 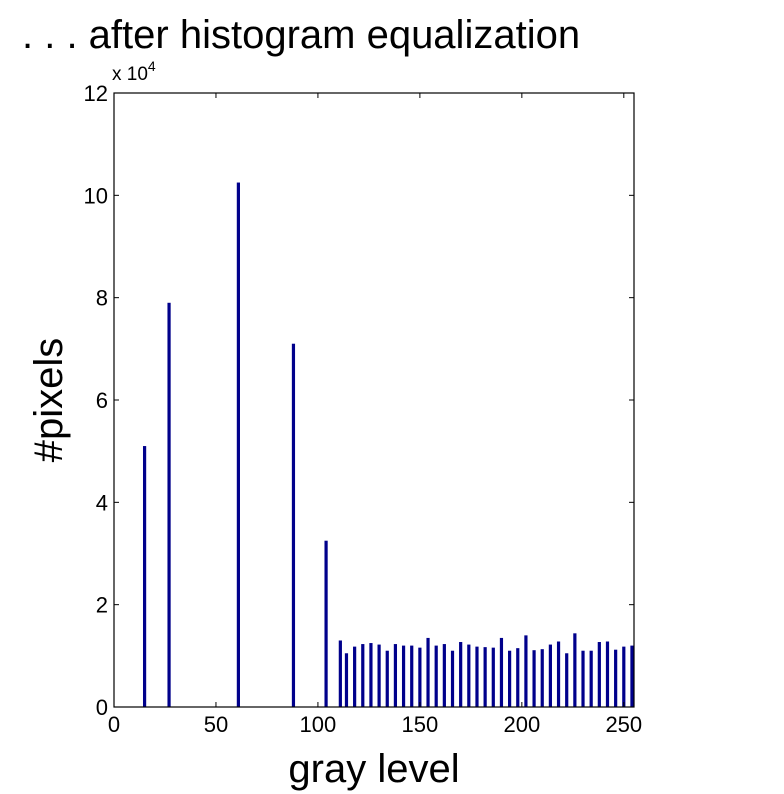 What do you see at coordinates (623, 724) in the screenshot?
I see `x-tick-label: 250` at bounding box center [623, 724].